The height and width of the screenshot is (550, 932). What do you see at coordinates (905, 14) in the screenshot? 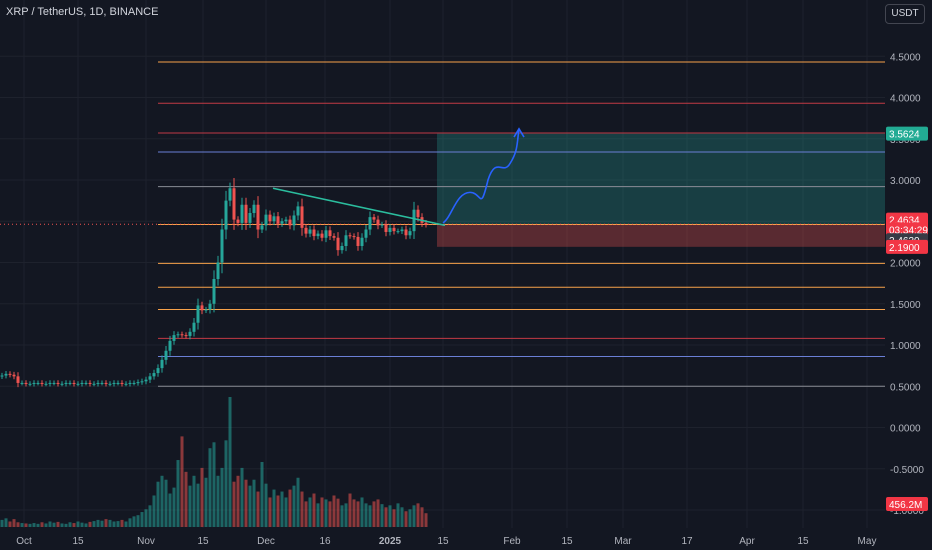
I see `currency-button: USDT` at bounding box center [905, 14].